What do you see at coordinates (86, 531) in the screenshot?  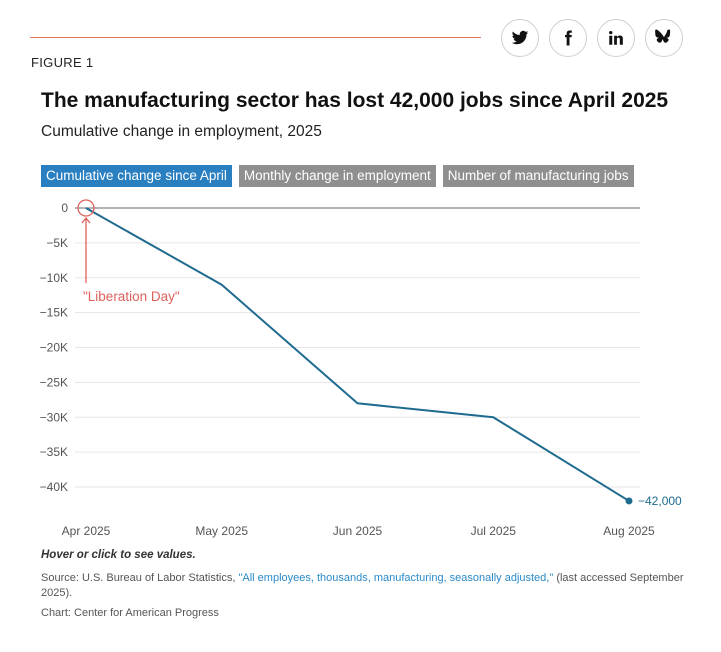 I see `x-tick-label: Apr 2025` at bounding box center [86, 531].